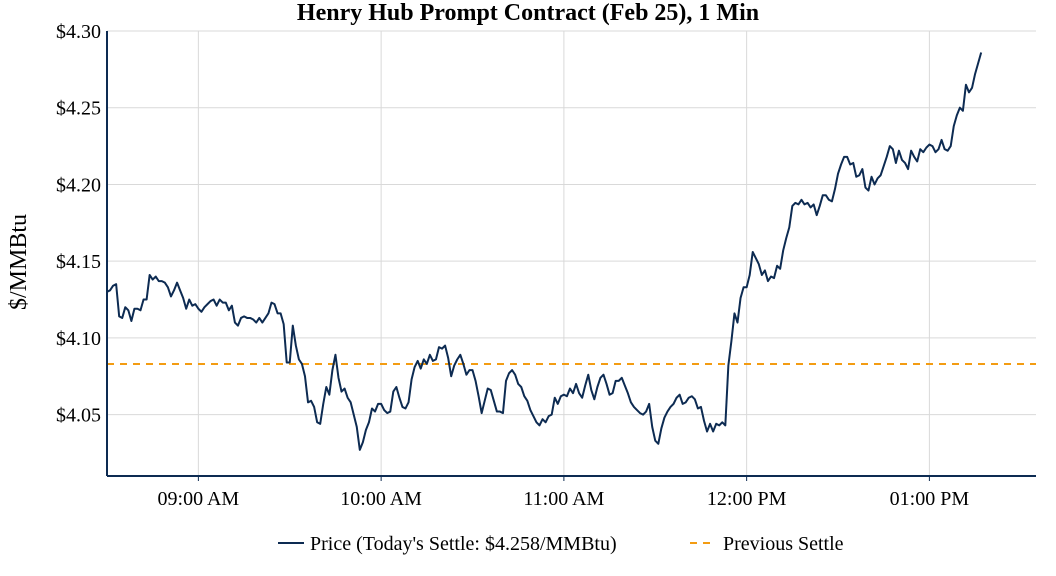 The width and height of the screenshot is (1056, 576). I want to click on x-tick-label: 12:00 PM, so click(747, 499).